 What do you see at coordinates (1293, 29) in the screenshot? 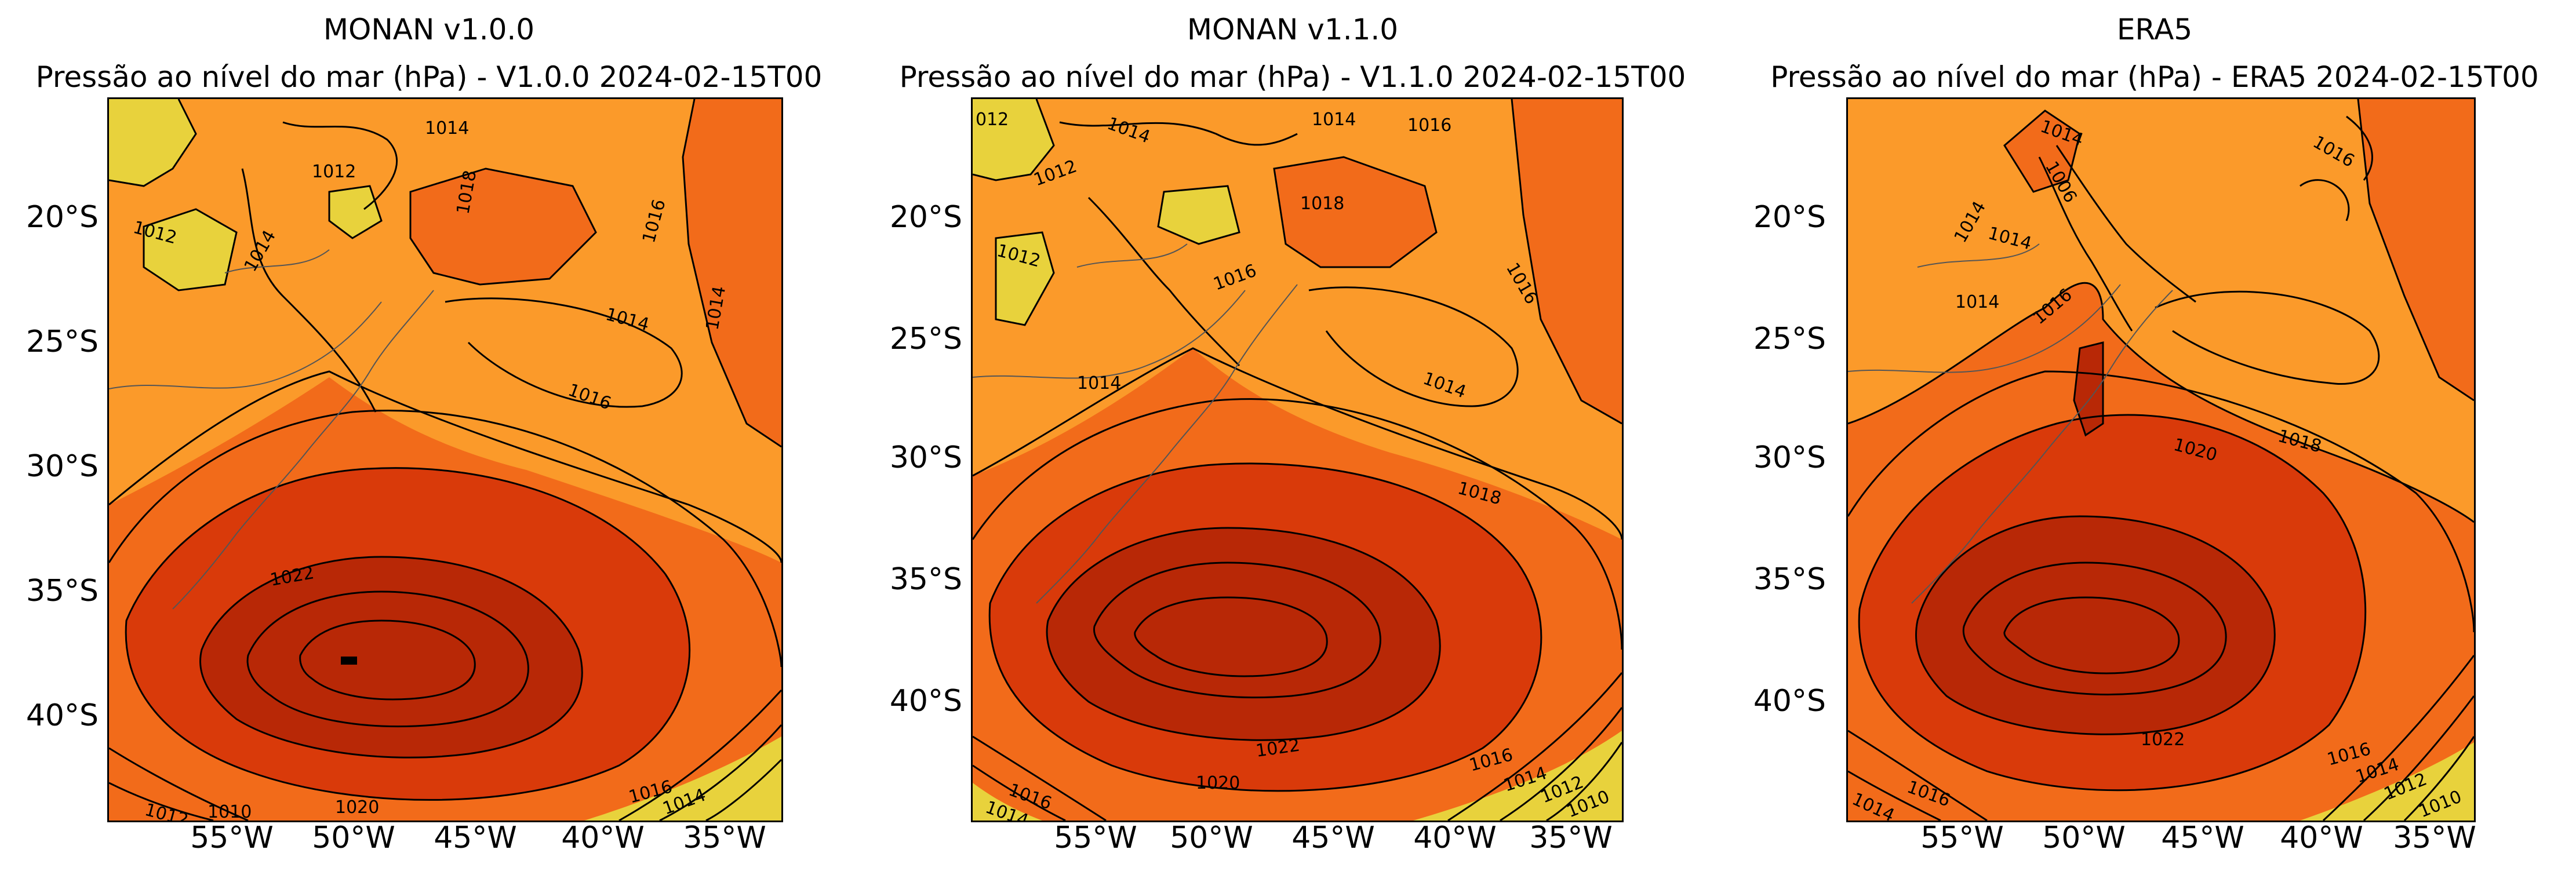
I see `panel-title: MONAN v1.1.0` at bounding box center [1293, 29].